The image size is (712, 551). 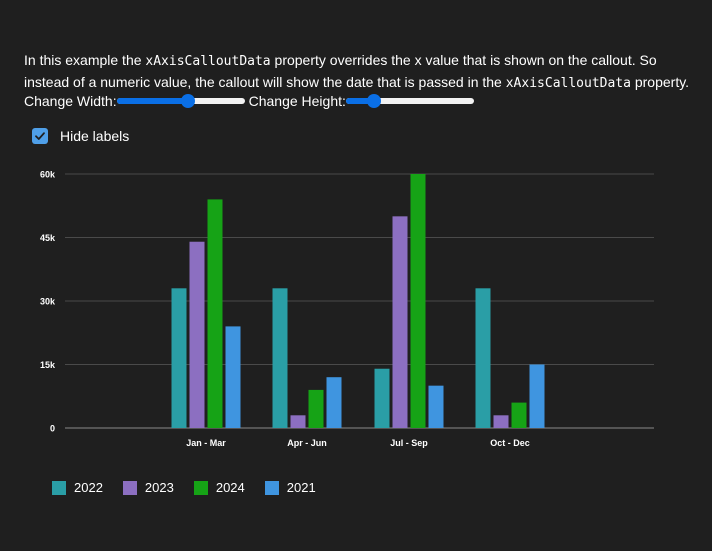 I want to click on y-tick-label: 60k, so click(x=48, y=175).